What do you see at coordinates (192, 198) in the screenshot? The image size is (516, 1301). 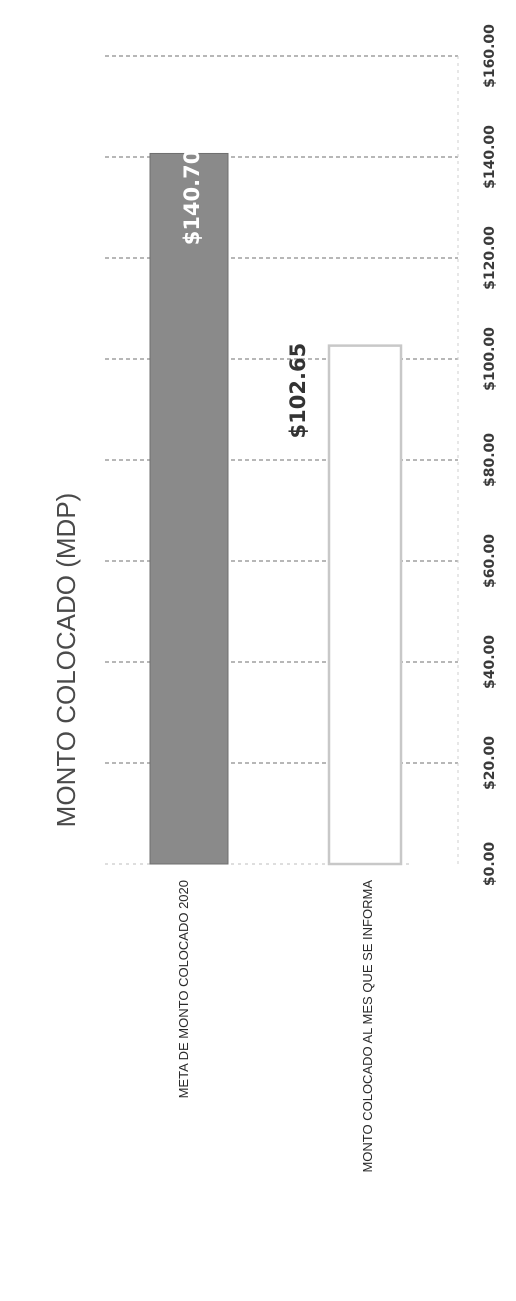 I see `data-label: $140.70` at bounding box center [192, 198].